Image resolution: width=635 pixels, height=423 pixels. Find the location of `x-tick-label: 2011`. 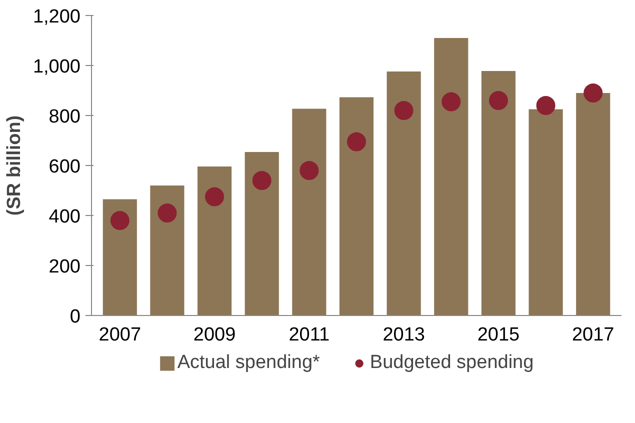

x-tick-label: 2011 is located at coordinates (309, 335).